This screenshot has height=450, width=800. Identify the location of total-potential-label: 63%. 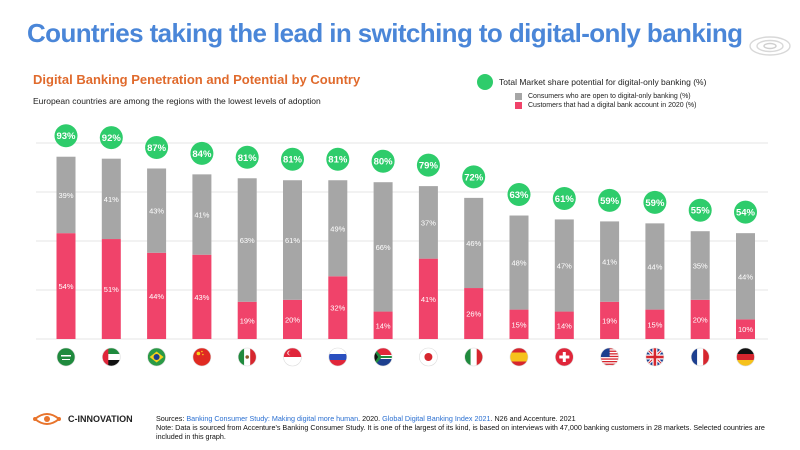
(519, 195).